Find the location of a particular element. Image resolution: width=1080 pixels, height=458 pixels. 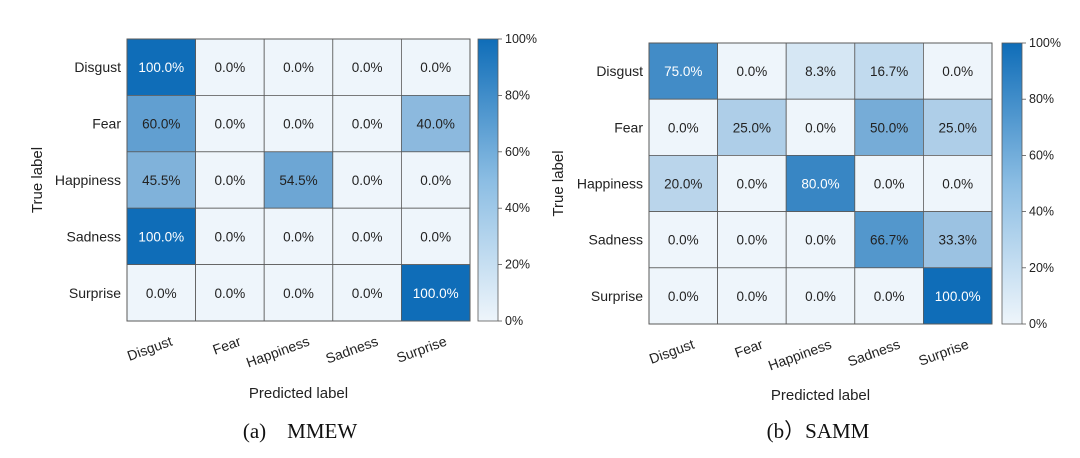

cell-value-label: 50.0% is located at coordinates (889, 127).